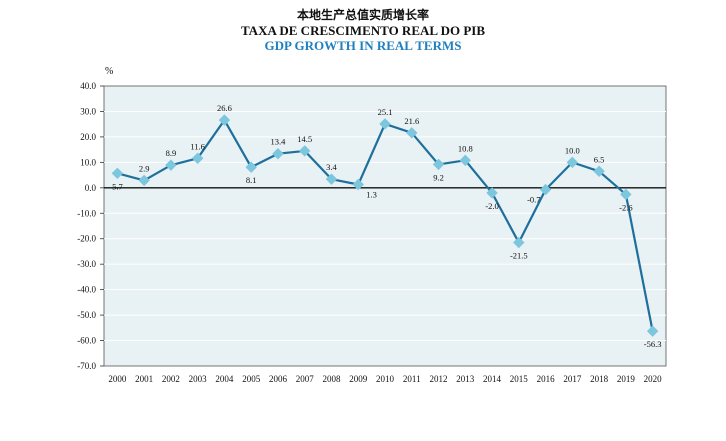 The image size is (726, 441). I want to click on data-label: 2.9, so click(144, 168).